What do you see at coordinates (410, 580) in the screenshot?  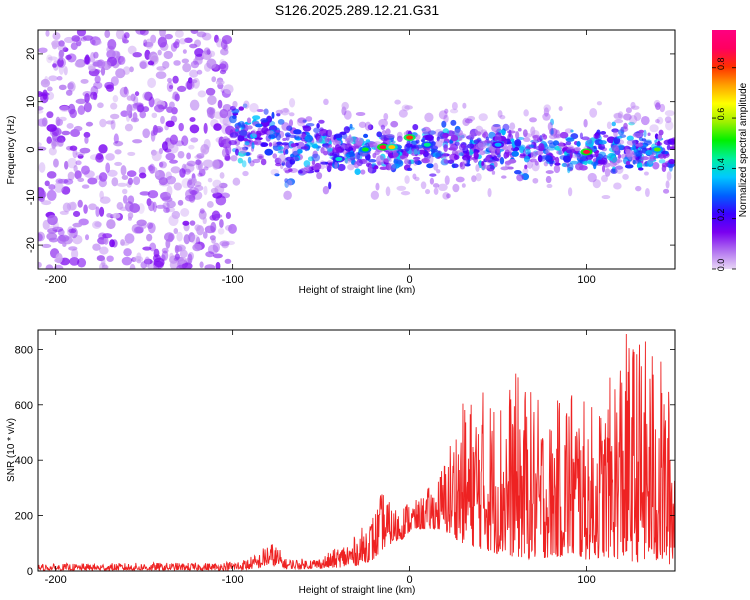 I see `x-tick-label: 0` at bounding box center [410, 580].